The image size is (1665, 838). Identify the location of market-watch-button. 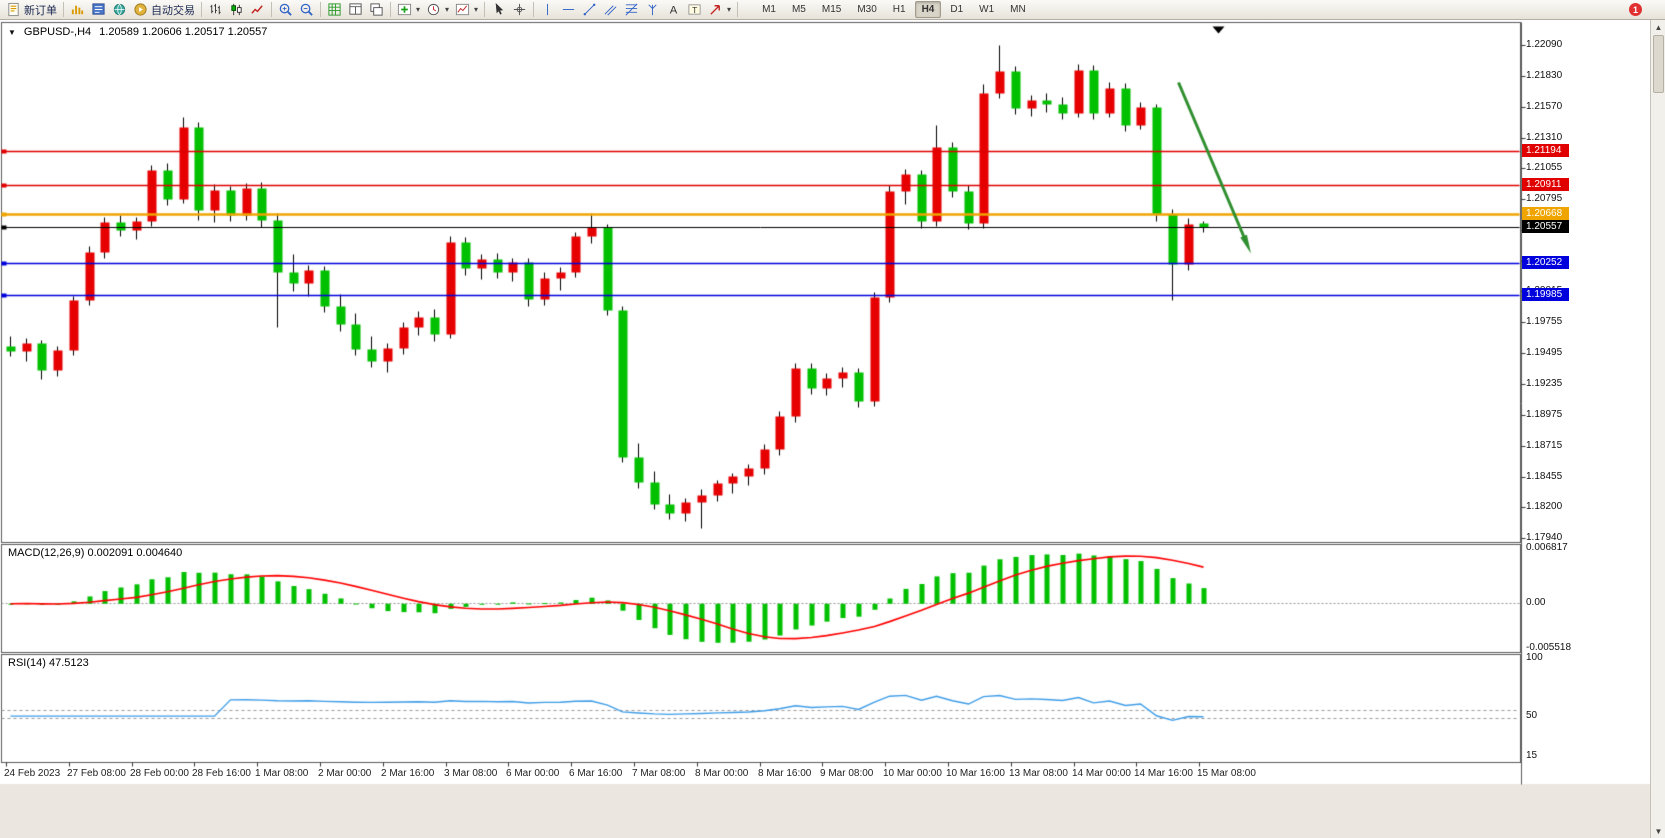
(98, 10).